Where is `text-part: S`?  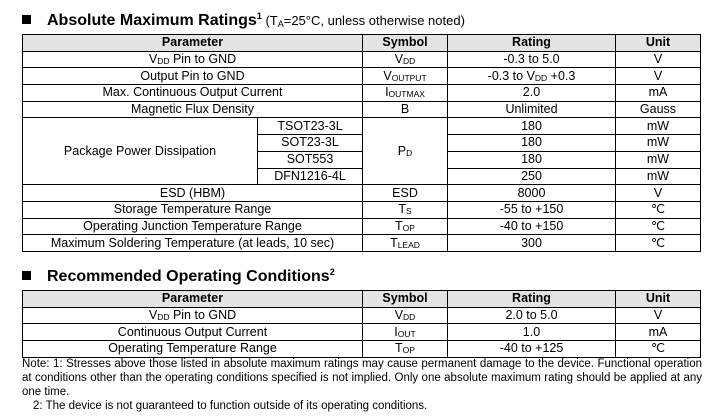 text-part: S is located at coordinates (408, 211).